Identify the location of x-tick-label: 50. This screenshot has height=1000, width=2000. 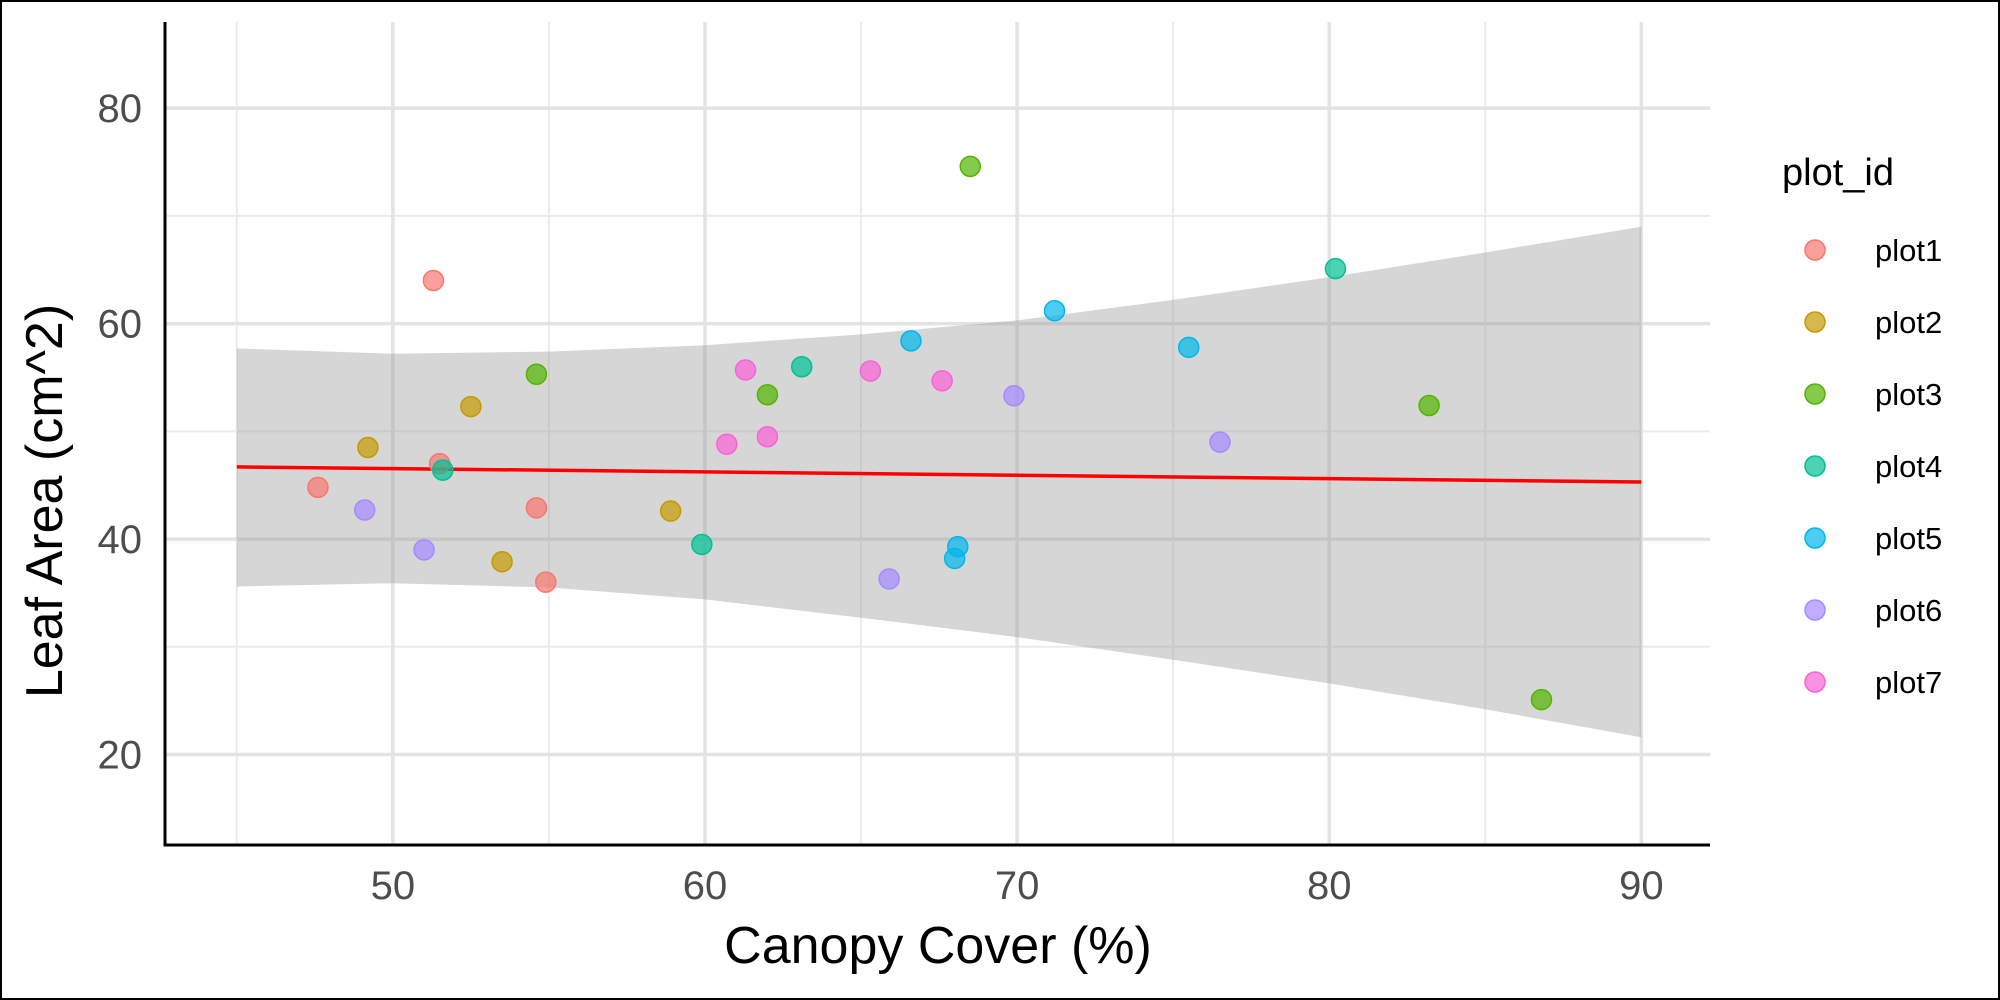
(393, 886).